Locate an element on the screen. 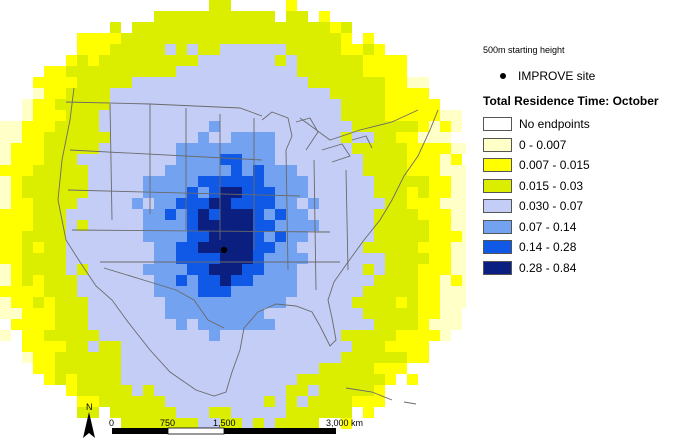 This screenshot has height=446, width=684. scale-tick-3000: 3,000 km is located at coordinates (344, 423).